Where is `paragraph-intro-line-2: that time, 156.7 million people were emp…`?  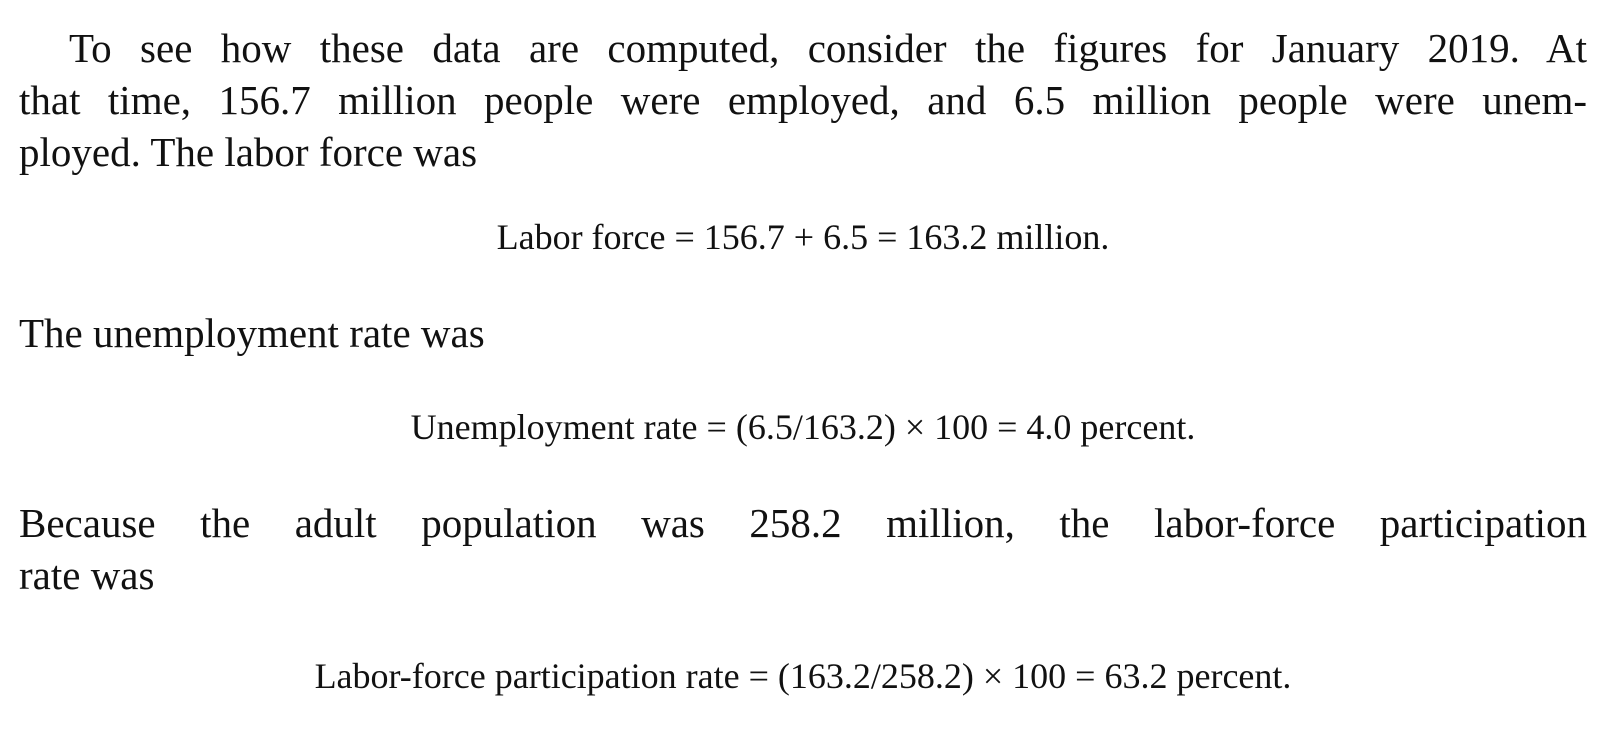
paragraph-intro-line-2: that time, 156.7 million people were emp… is located at coordinates (803, 100).